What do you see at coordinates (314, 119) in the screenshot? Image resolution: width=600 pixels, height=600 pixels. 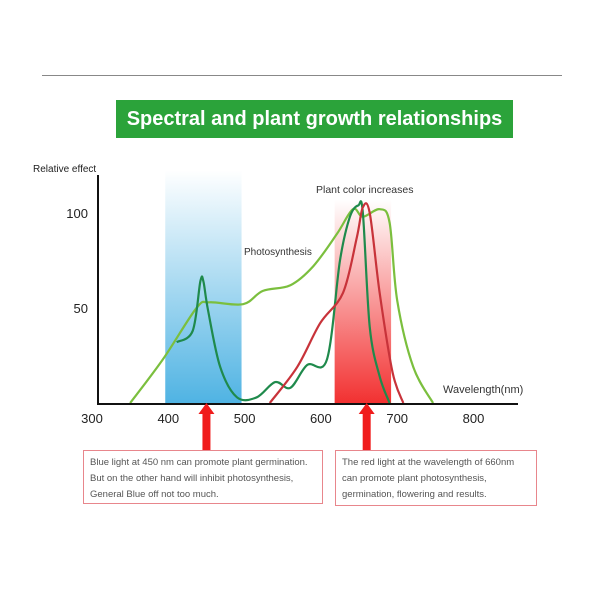 I see `chart-title: Spectral and plant growth relationships` at bounding box center [314, 119].